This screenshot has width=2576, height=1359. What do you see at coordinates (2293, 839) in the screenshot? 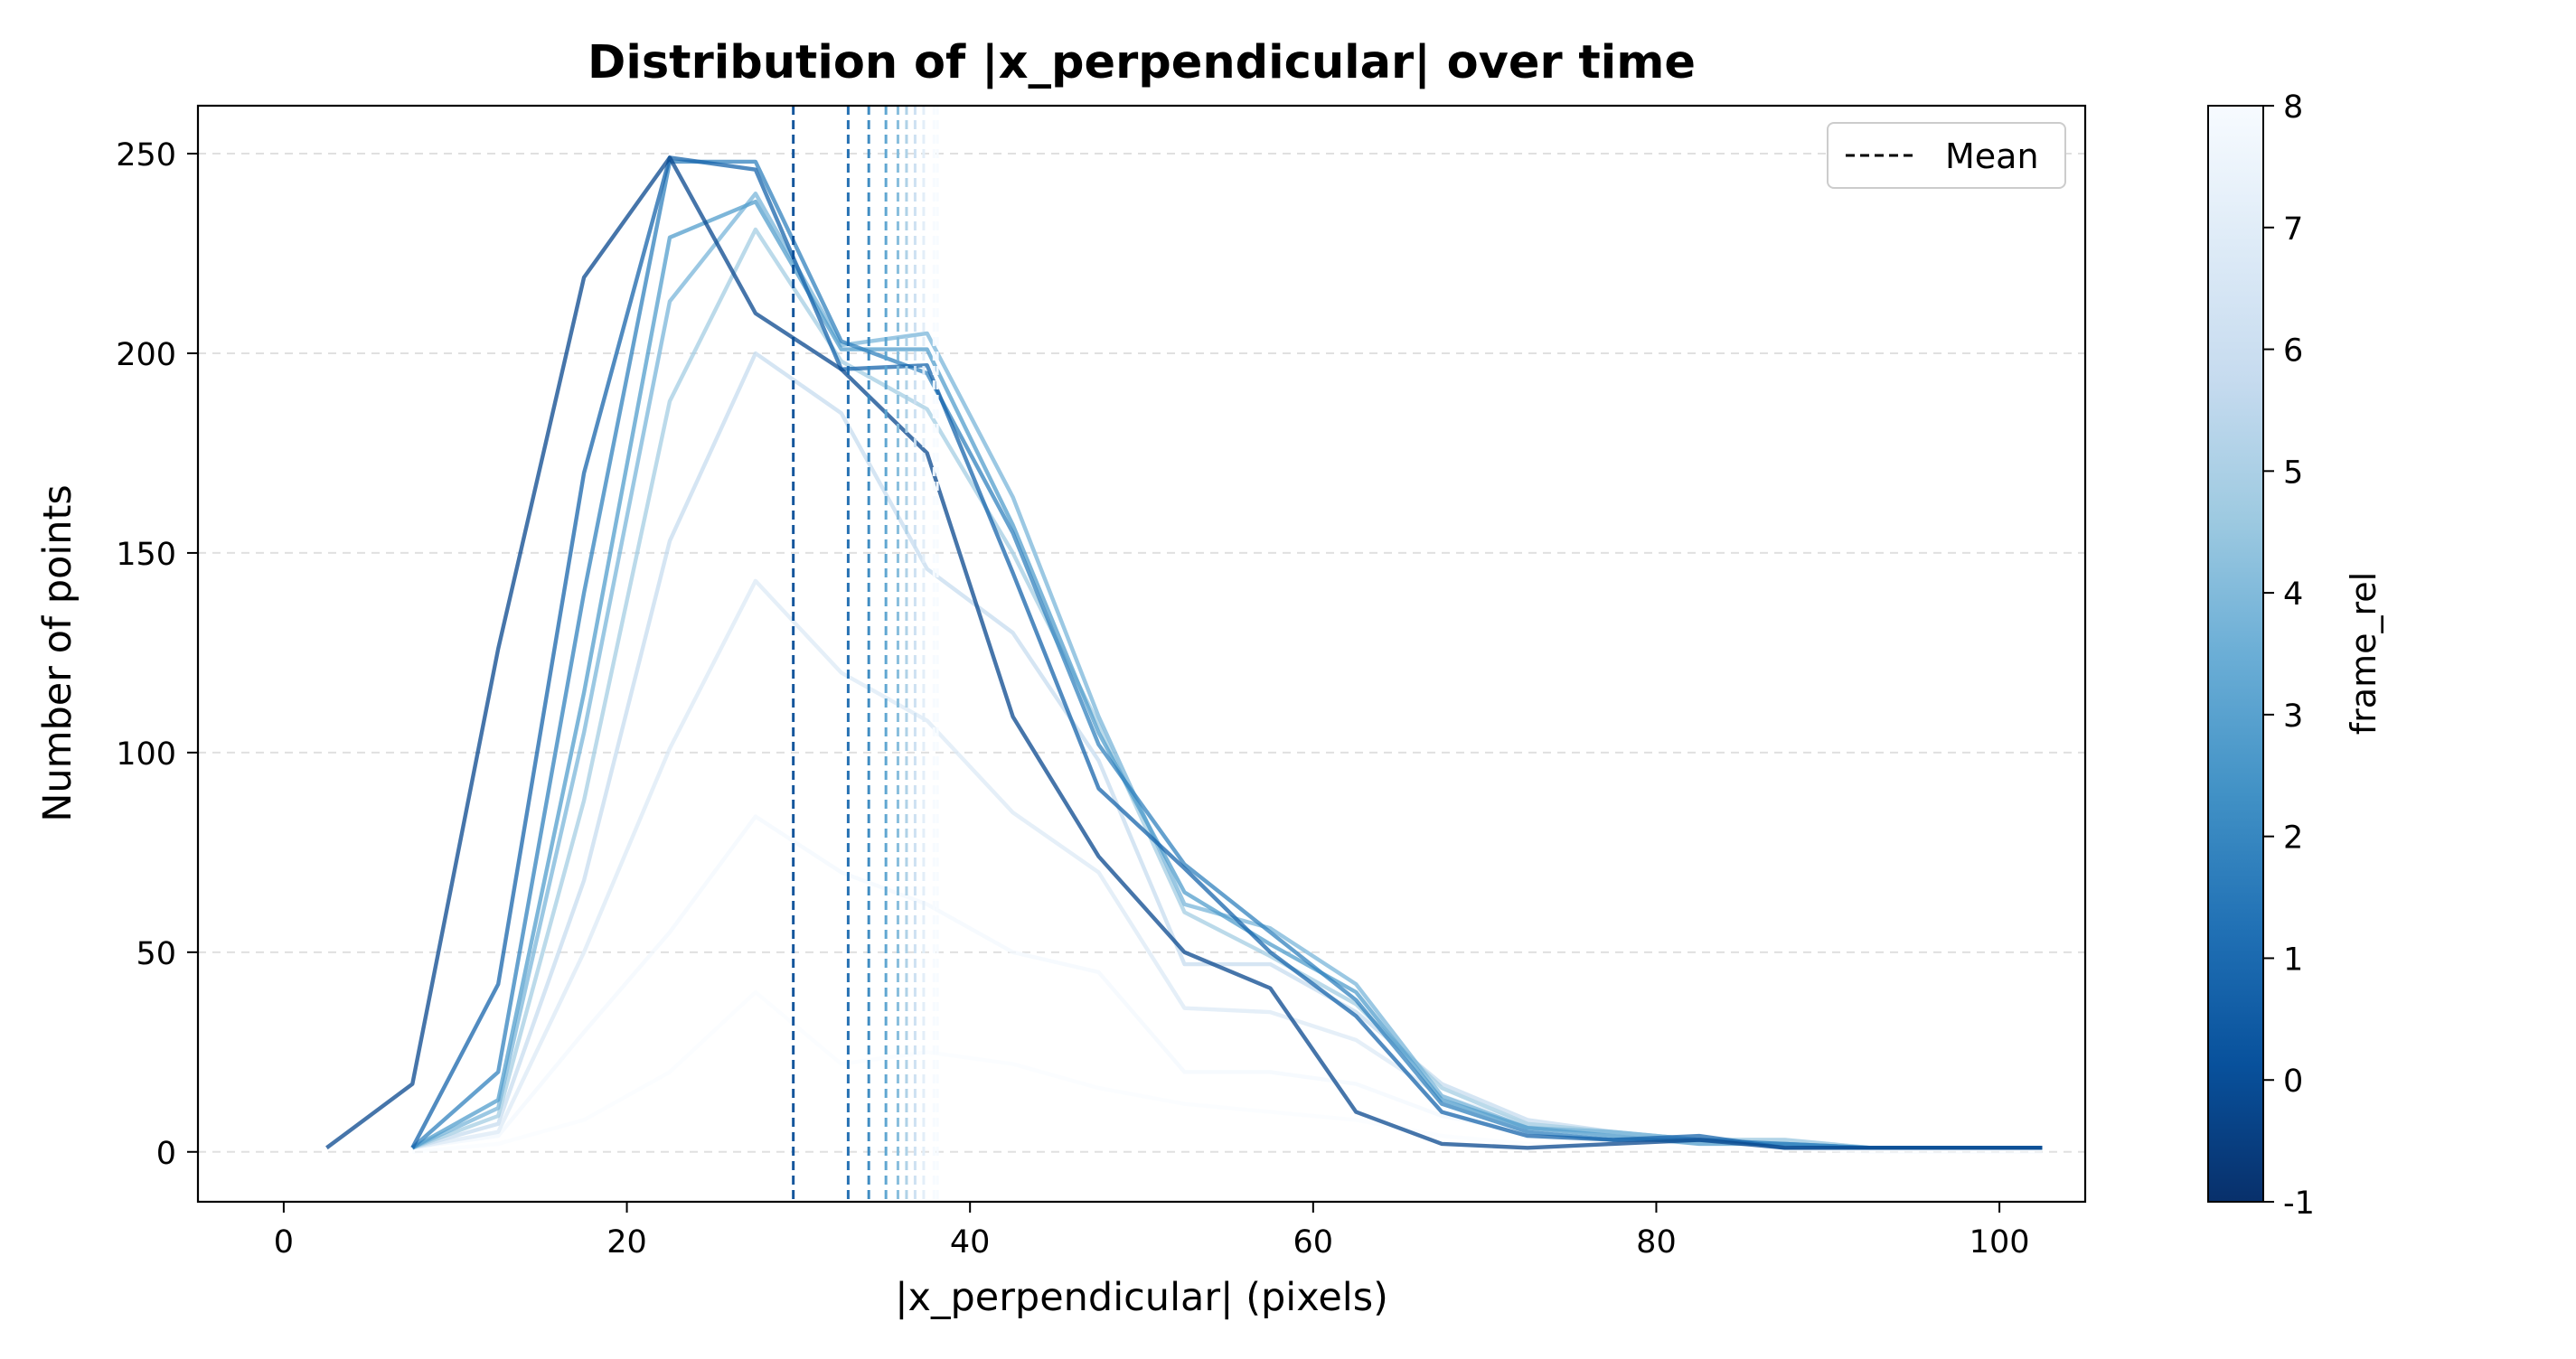
I see `colorbar-tick-label: 2` at bounding box center [2293, 839].